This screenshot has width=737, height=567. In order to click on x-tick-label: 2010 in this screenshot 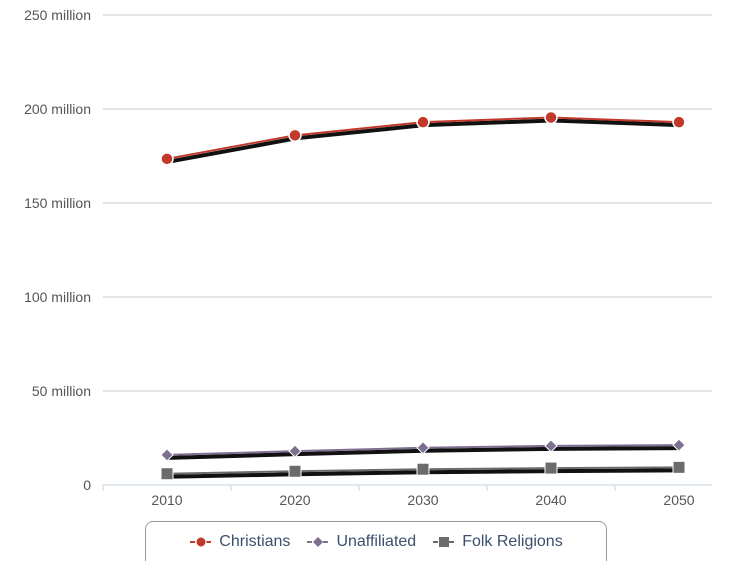, I will do `click(166, 500)`.